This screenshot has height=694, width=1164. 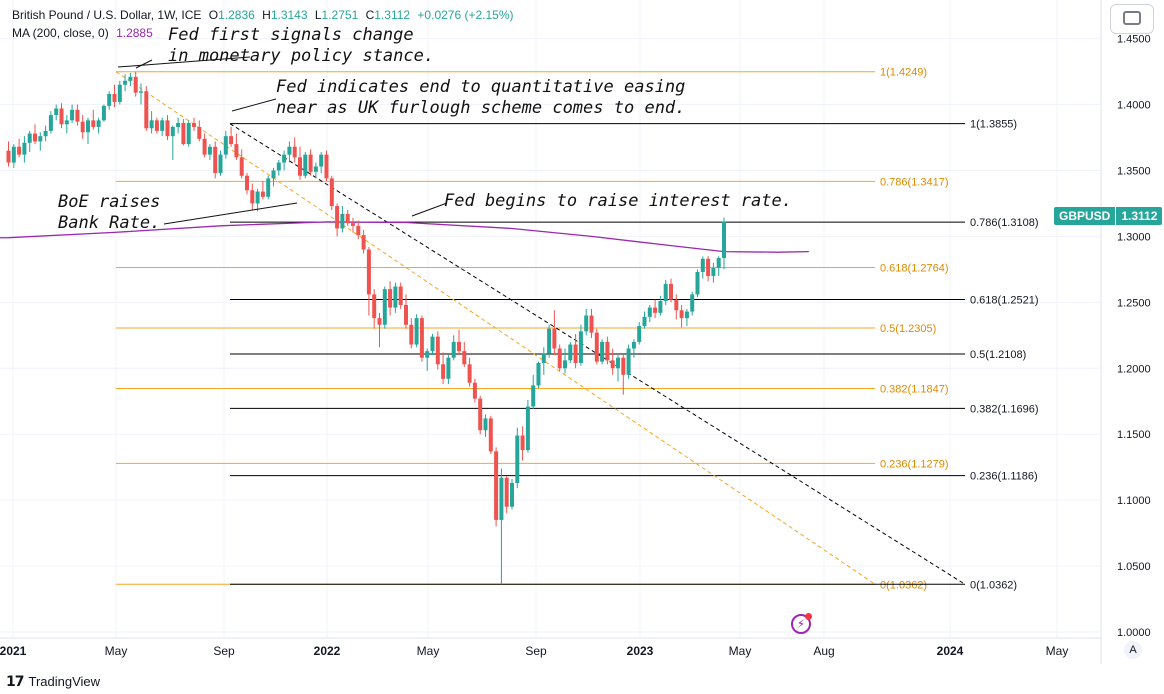 What do you see at coordinates (823, 651) in the screenshot?
I see `time-tick-label: Aug` at bounding box center [823, 651].